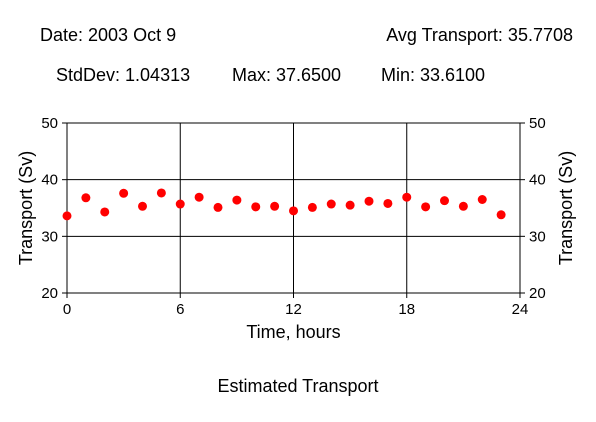 This screenshot has width=596, height=422. What do you see at coordinates (67, 309) in the screenshot?
I see `x-tick-label: 0` at bounding box center [67, 309].